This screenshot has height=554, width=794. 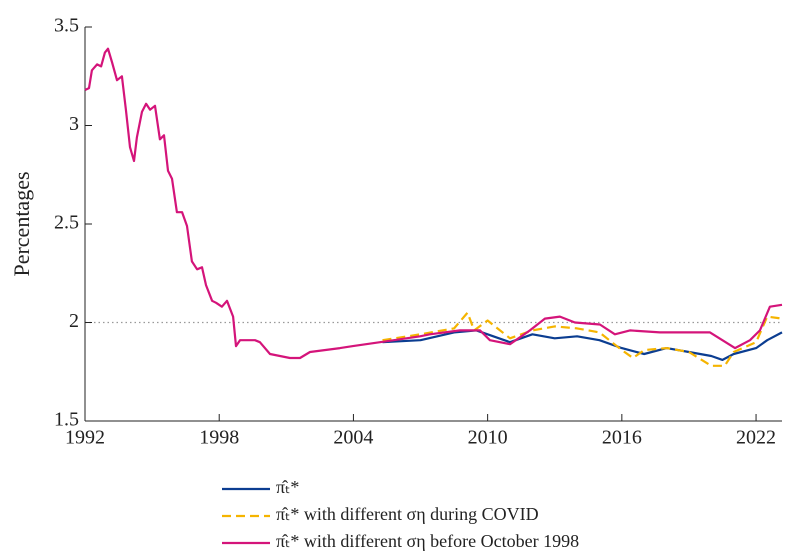 I want to click on y-tick-label: 2.5, so click(x=66, y=223).